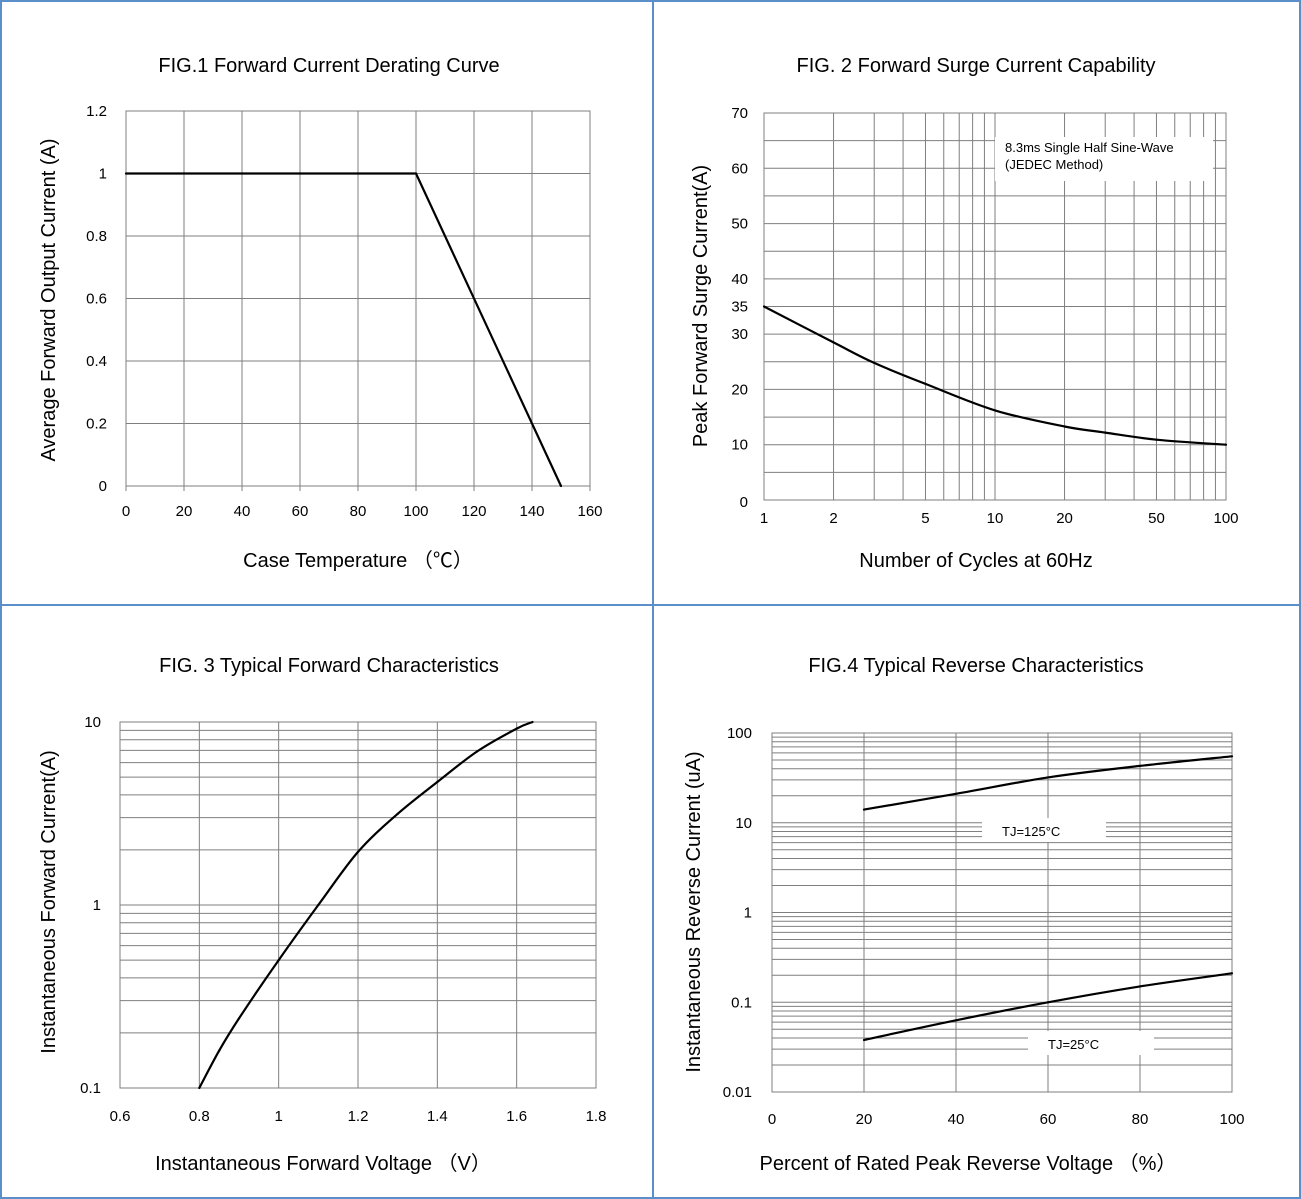 This screenshot has width=1301, height=1199. Describe the element at coordinates (739, 168) in the screenshot. I see `y-tick-label: 60` at that location.